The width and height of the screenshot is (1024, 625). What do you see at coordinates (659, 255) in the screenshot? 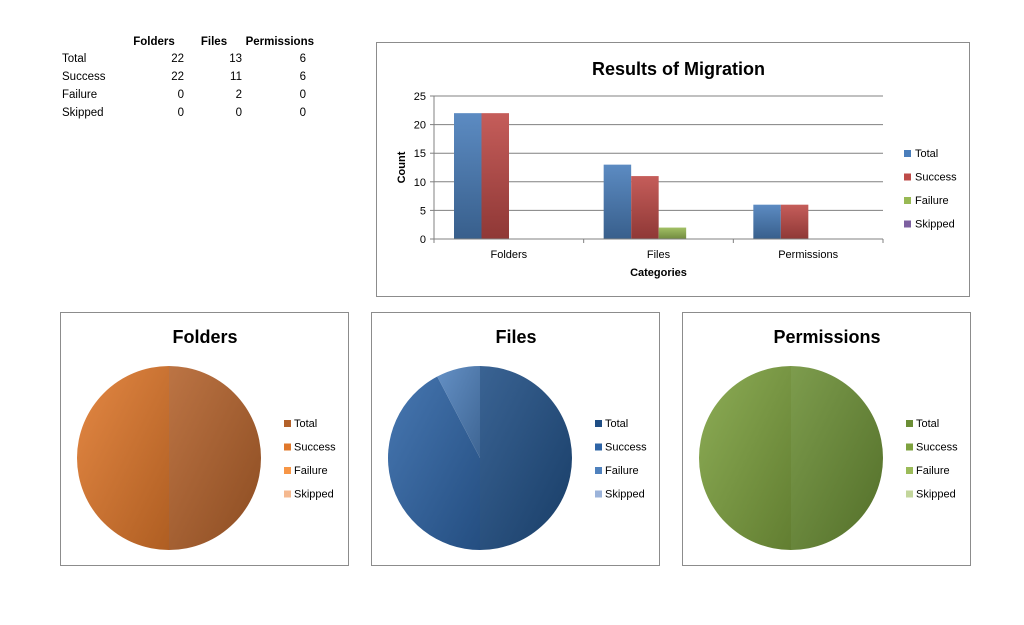
I see `x-tick-label: Files` at bounding box center [659, 255].